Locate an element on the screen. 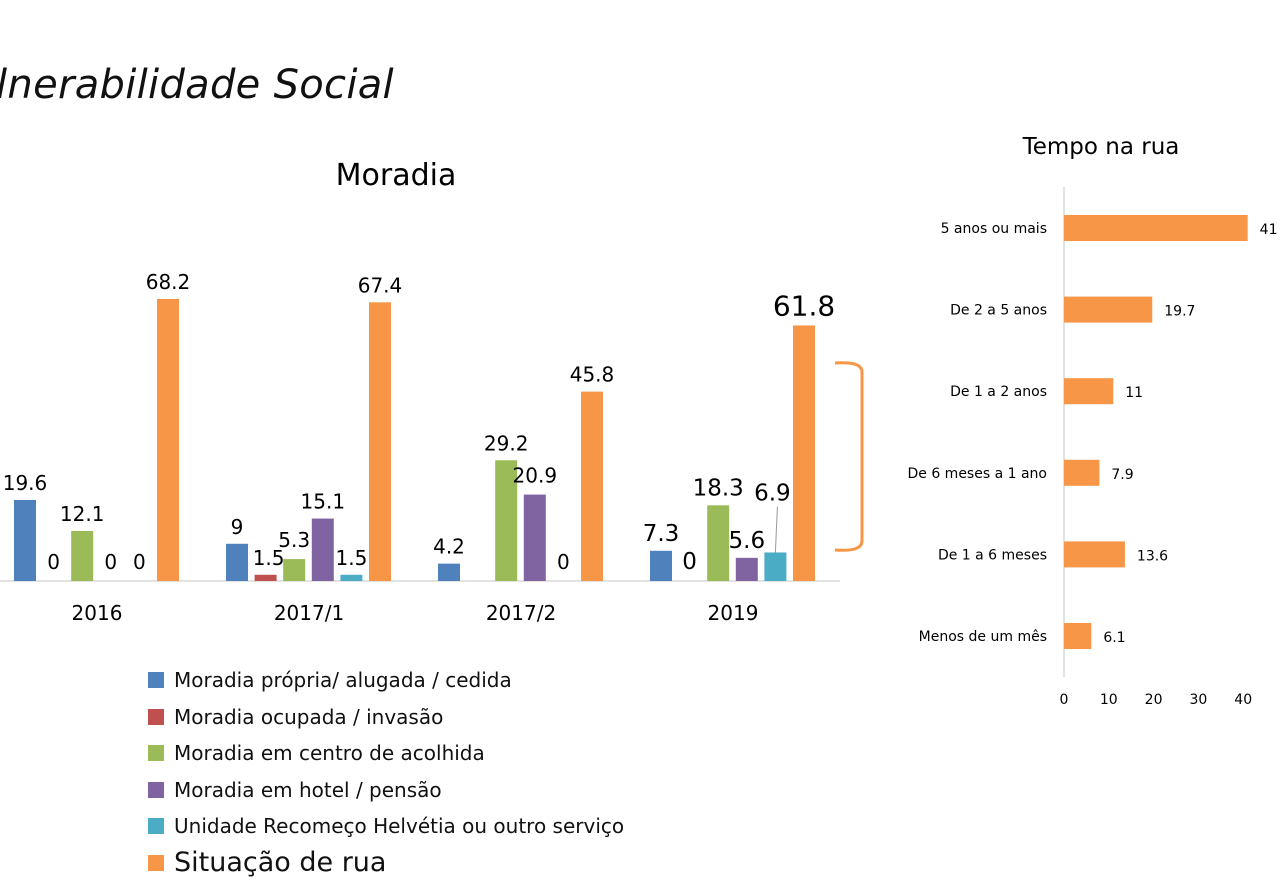  bracket-annotation is located at coordinates (849, 456).